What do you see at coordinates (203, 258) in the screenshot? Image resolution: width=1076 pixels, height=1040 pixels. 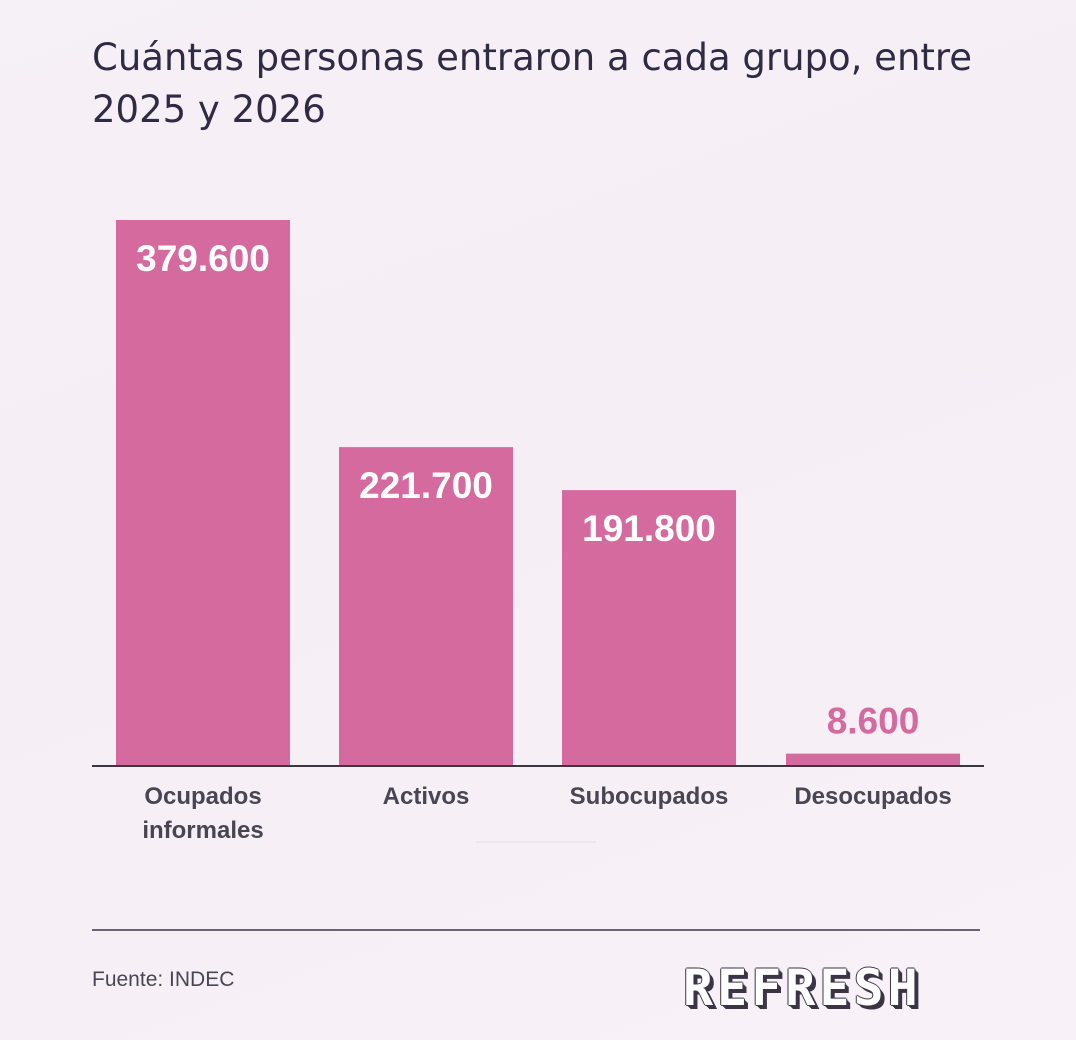 I see `bar-value-label-1: 379.600` at bounding box center [203, 258].